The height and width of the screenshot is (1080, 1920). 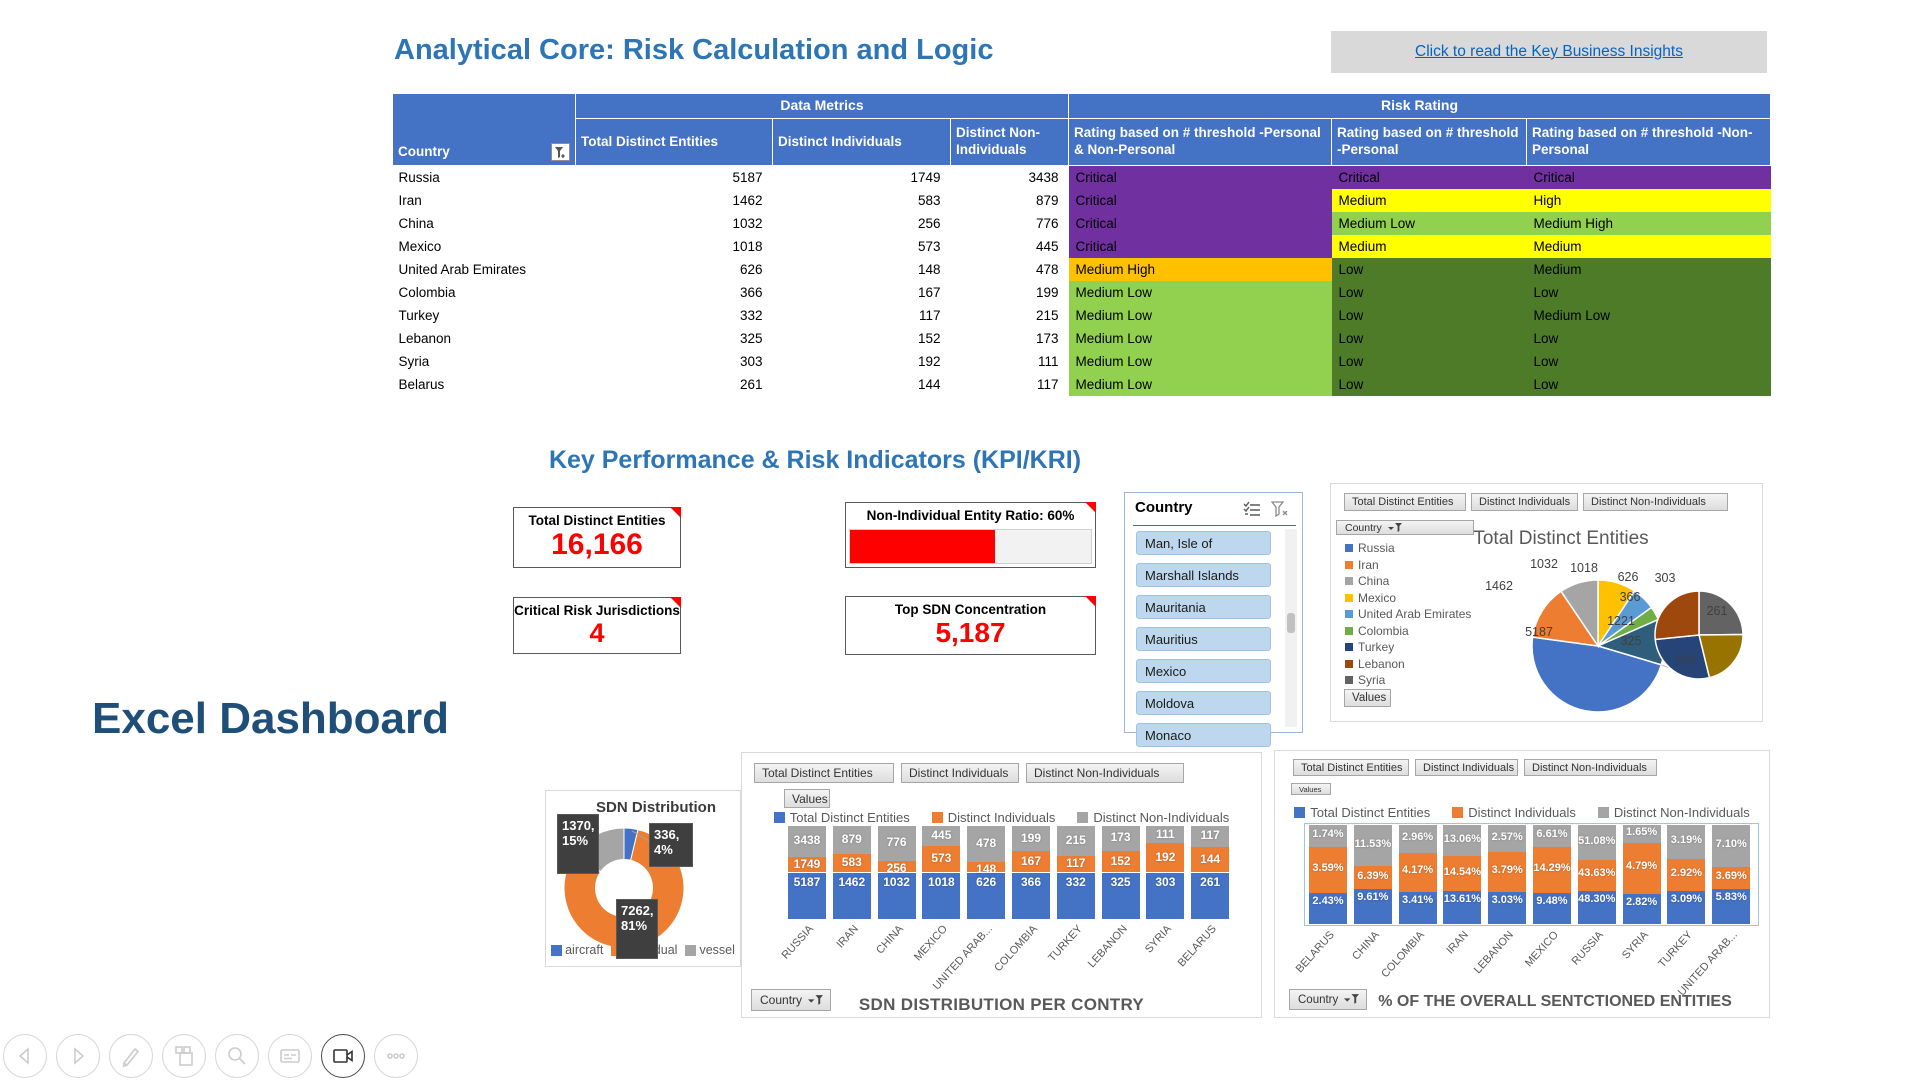 I want to click on pie-axis-country-button: Country, so click(x=1405, y=527).